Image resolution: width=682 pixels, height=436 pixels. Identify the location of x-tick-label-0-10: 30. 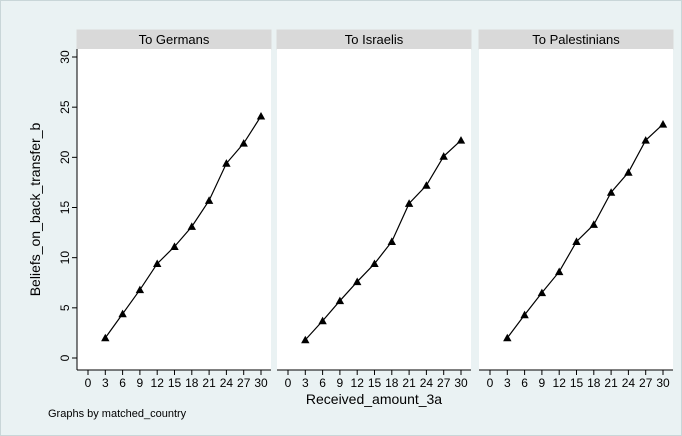
(261, 383).